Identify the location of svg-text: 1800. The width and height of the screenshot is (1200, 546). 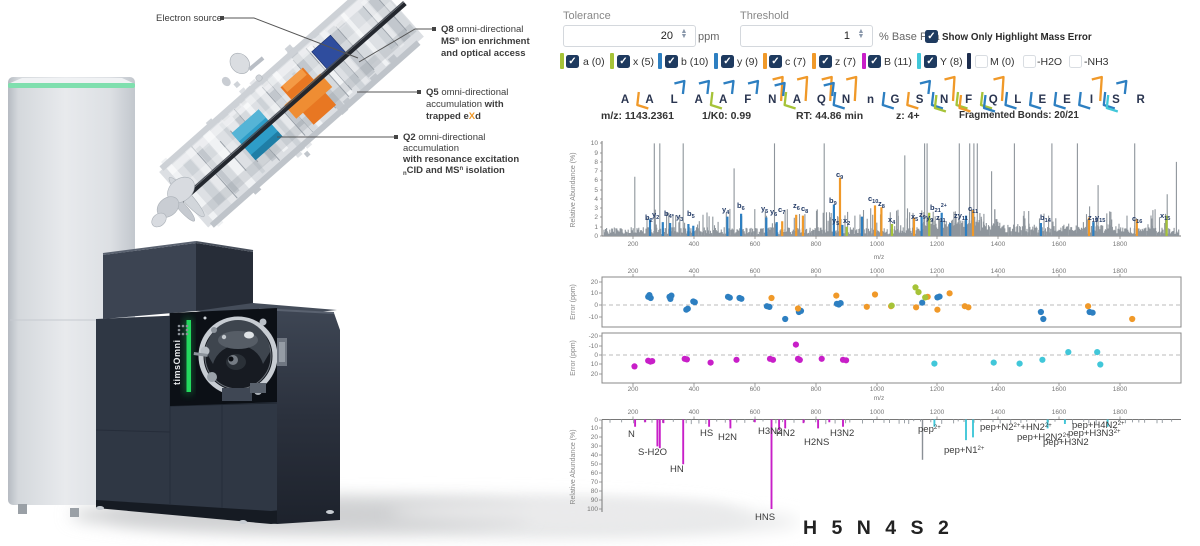
(1120, 271).